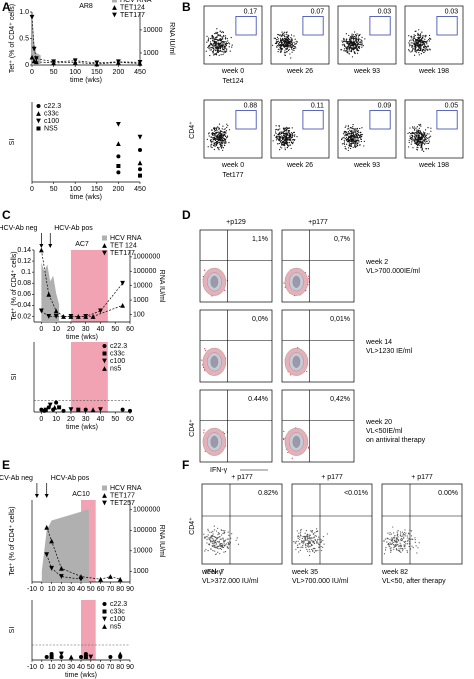  What do you see at coordinates (161, 286) in the screenshot?
I see `y2-axis-label: RNA IU/ml` at bounding box center [161, 286].